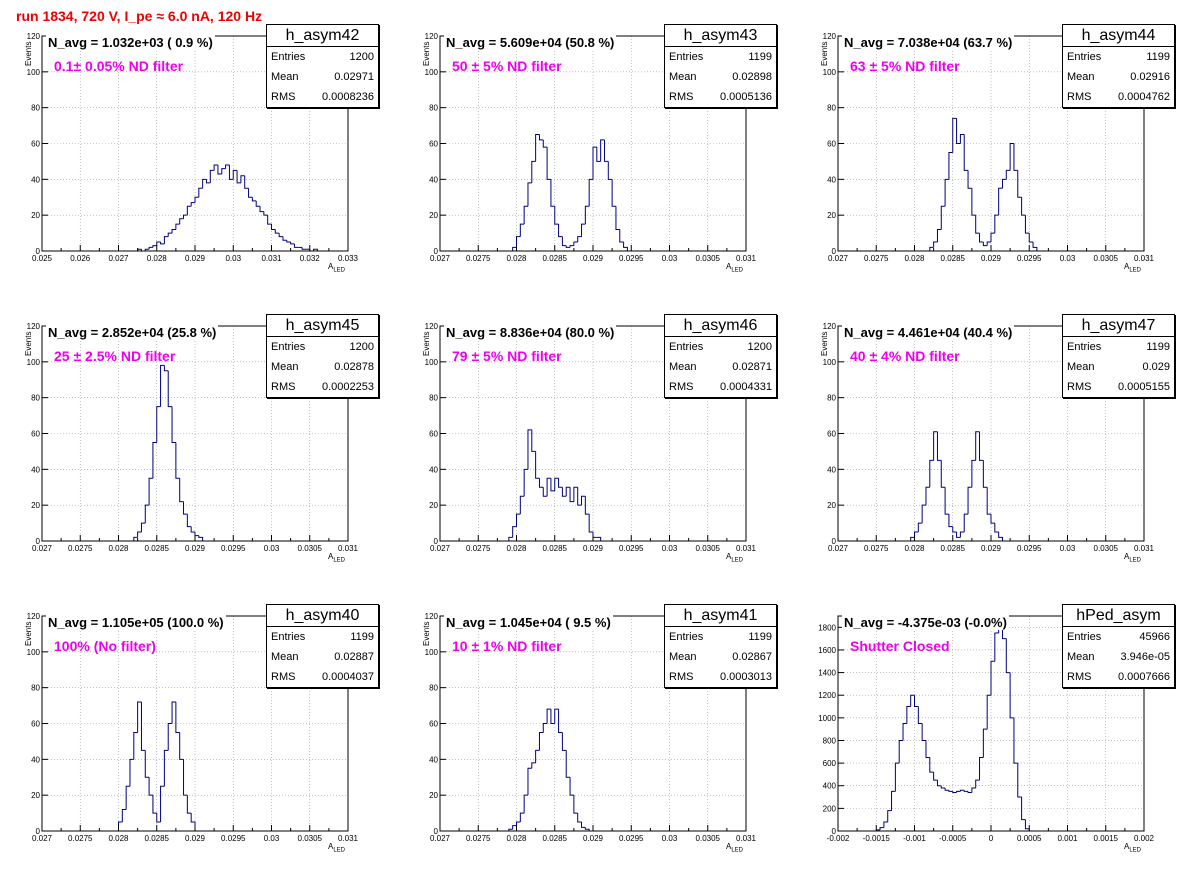  What do you see at coordinates (322, 97) in the screenshot?
I see `stats-row-rms: RMS 0.0008236` at bounding box center [322, 97].